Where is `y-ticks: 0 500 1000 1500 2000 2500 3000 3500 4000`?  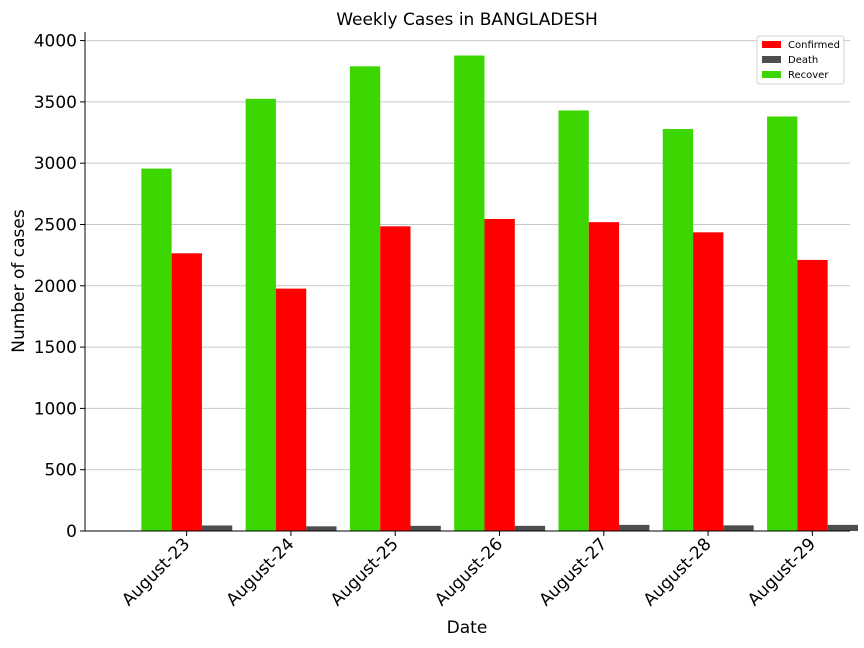 y-ticks: 0 500 1000 1500 2000 2500 3000 3500 4000 is located at coordinates (59, 287).